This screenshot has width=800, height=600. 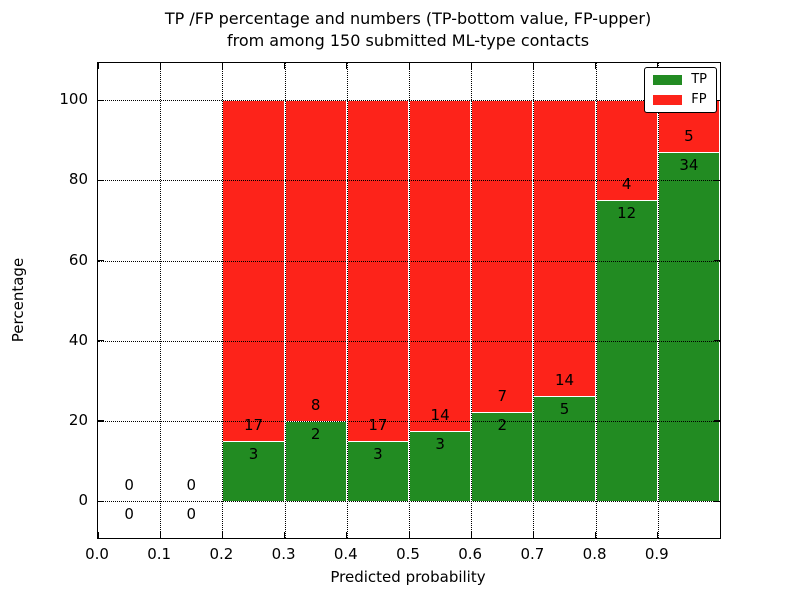 I want to click on x-tick-label: 0.4, so click(x=345, y=554).